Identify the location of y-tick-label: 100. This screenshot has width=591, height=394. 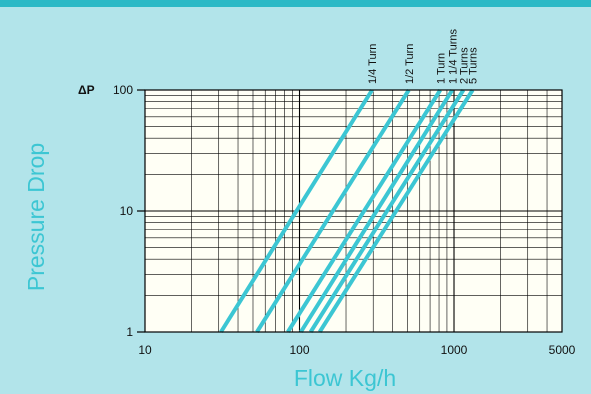
(123, 90).